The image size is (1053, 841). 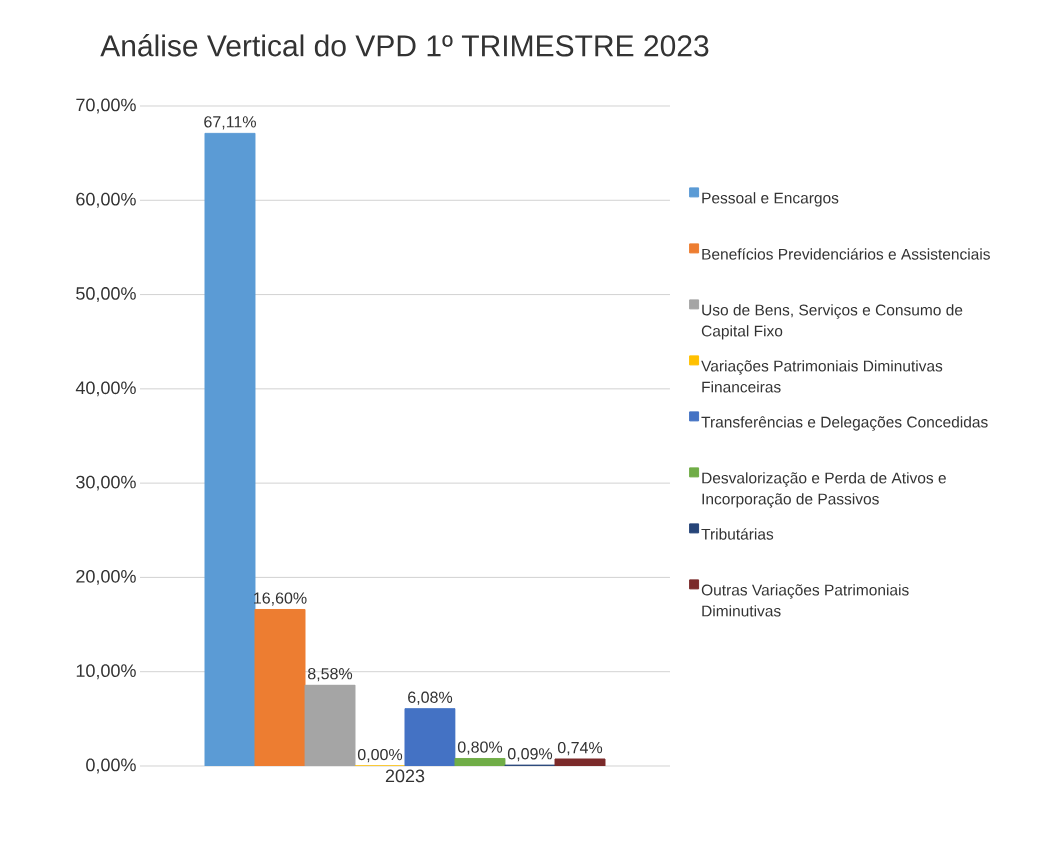 I want to click on legend-label: Variações Patrimoniais Diminutivas Financeiras, so click(x=822, y=376).